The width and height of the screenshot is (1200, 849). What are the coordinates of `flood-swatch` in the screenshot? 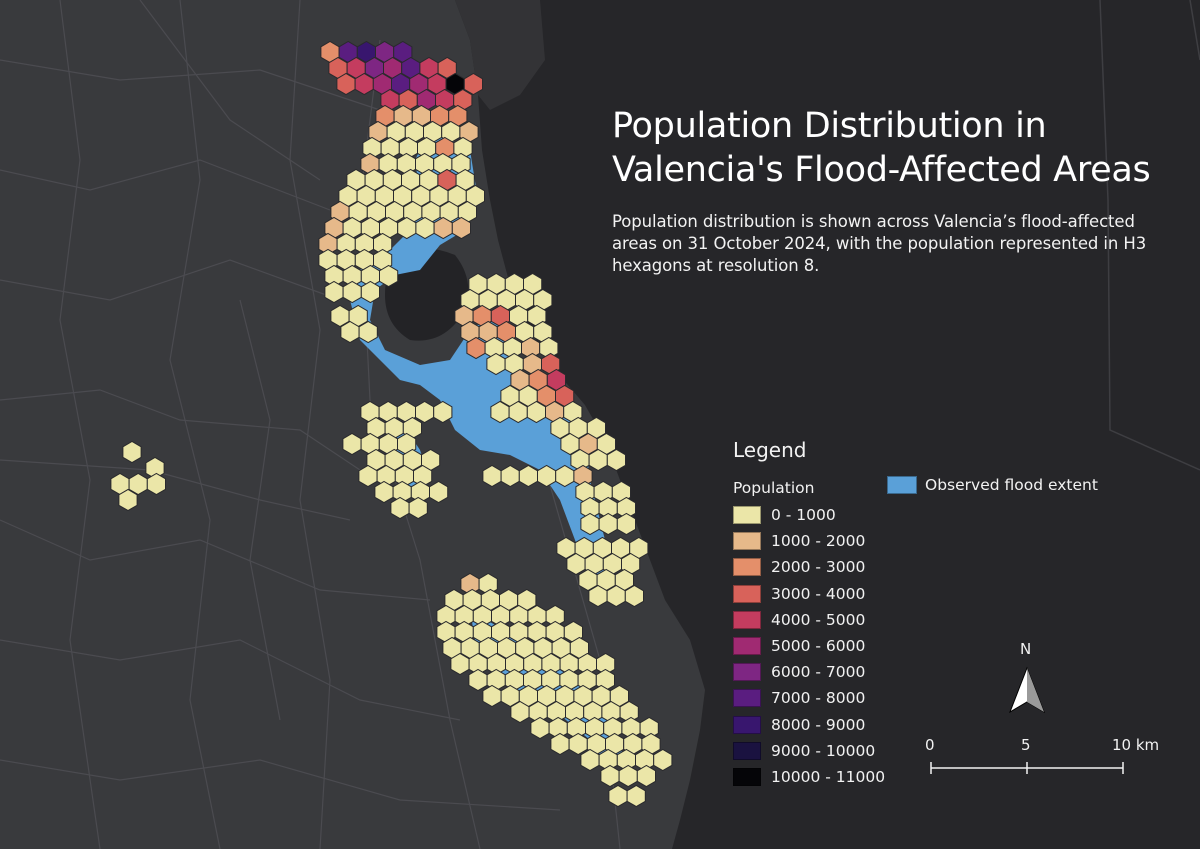 It's located at (902, 485).